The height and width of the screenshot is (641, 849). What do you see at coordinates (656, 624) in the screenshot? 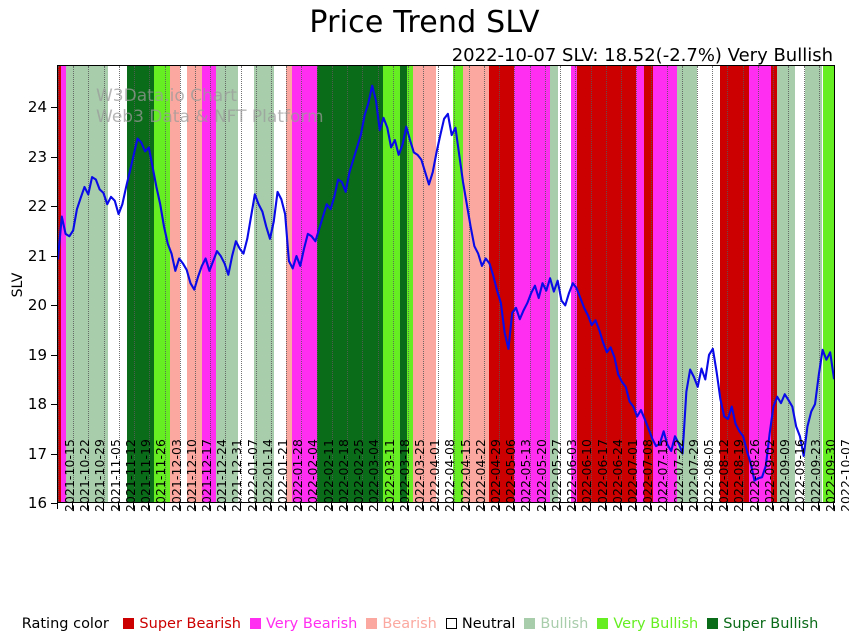
I see `legend-item-label: Very Bullish` at bounding box center [656, 624].